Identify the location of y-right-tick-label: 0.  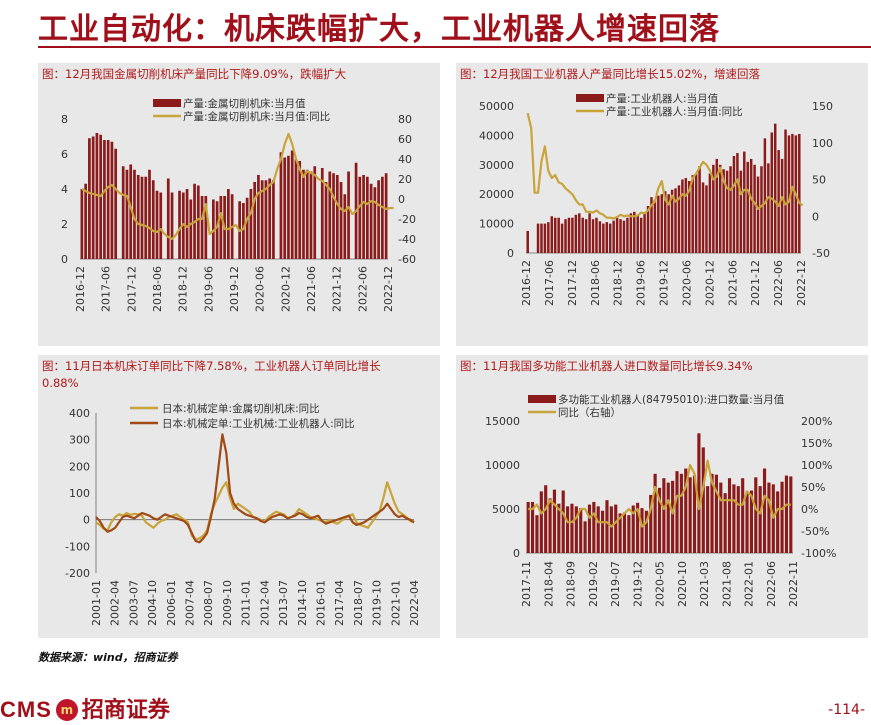
(815, 216).